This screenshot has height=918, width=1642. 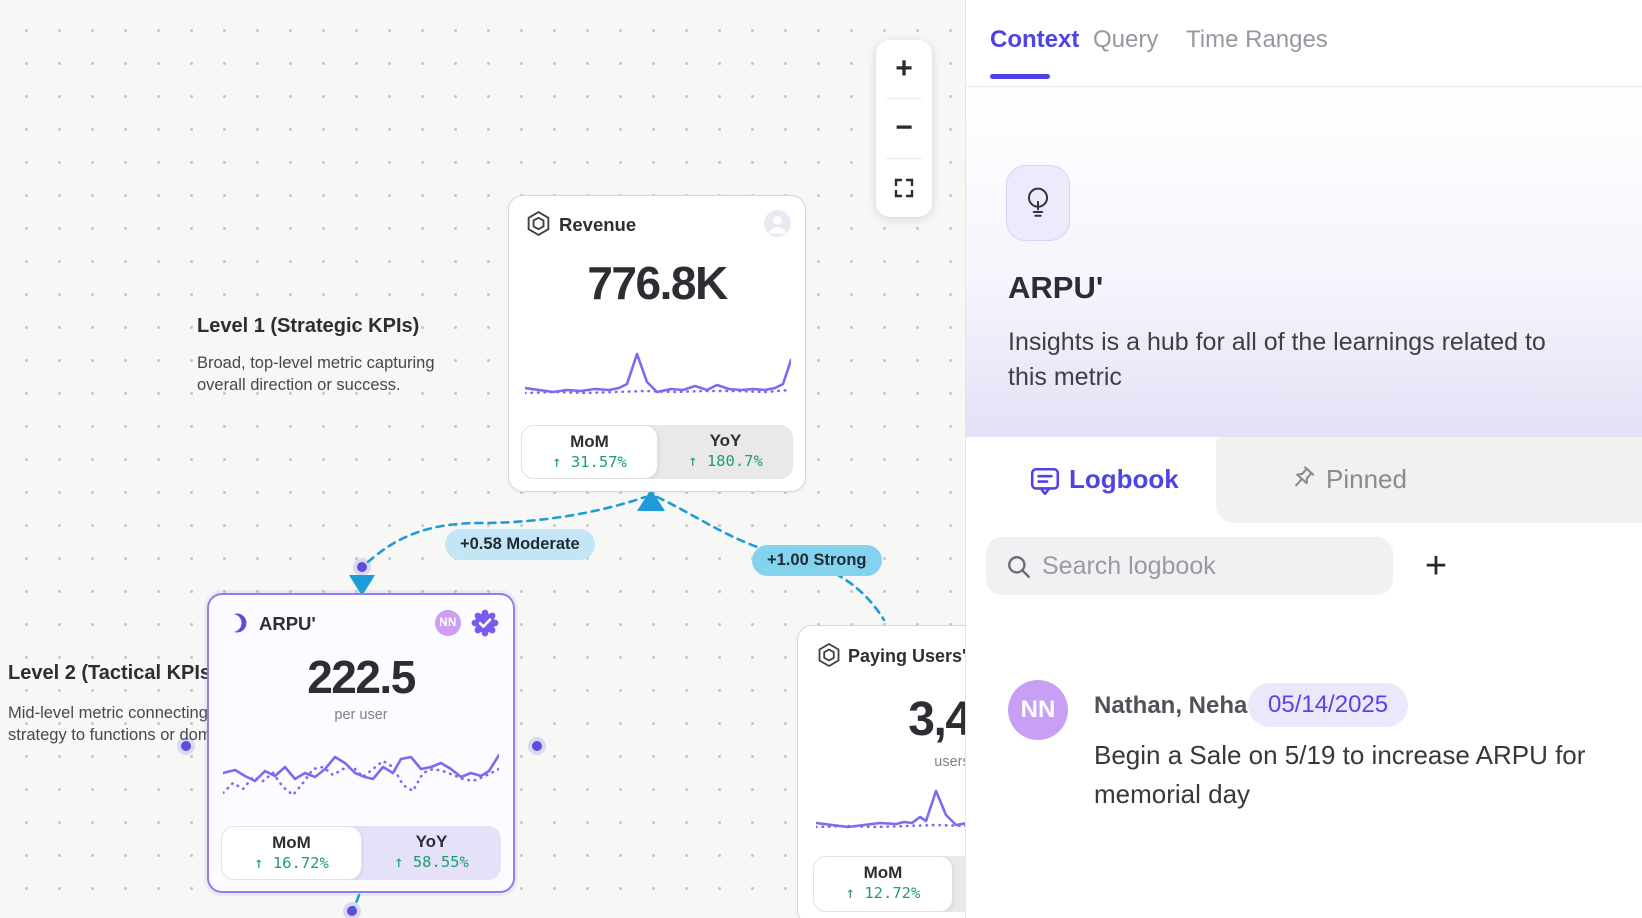 I want to click on arpu-mom-label: MoM, so click(x=291, y=842).